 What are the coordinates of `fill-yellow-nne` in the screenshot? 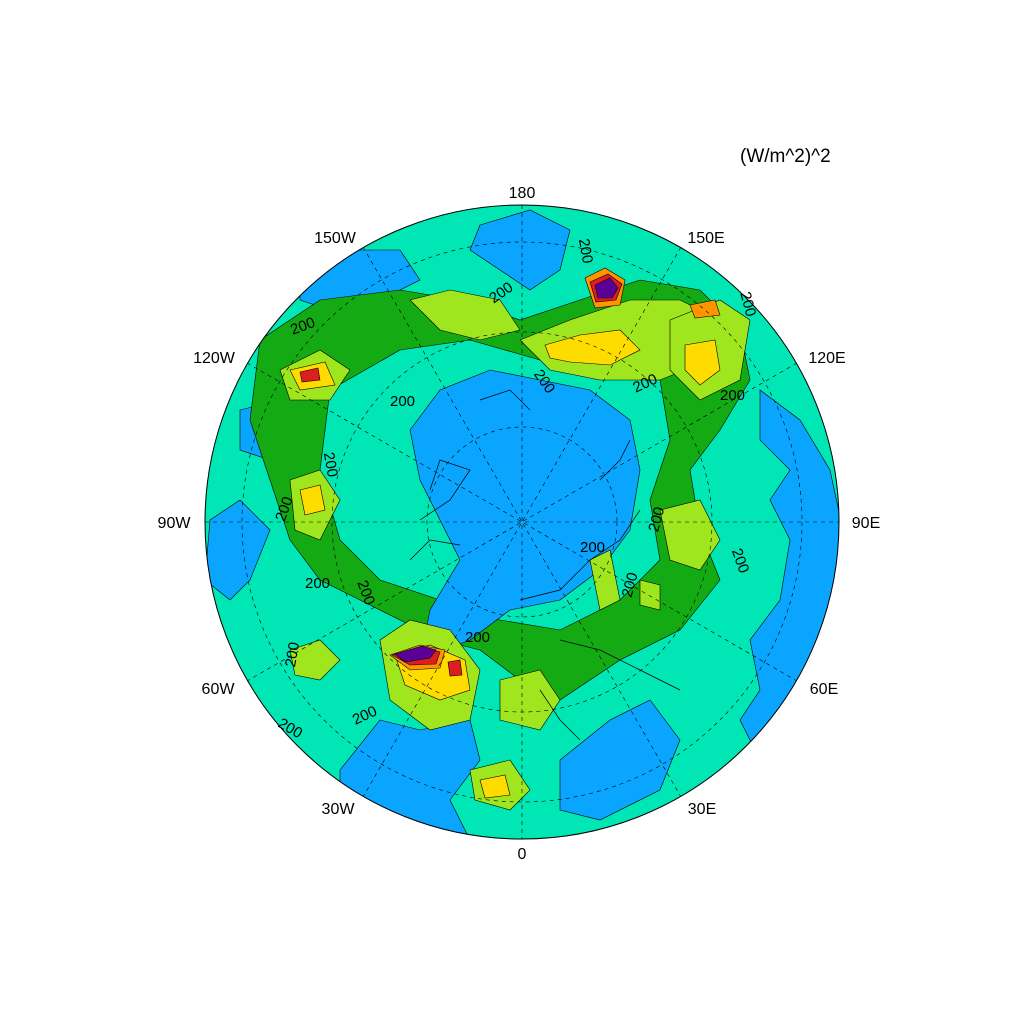 It's located at (592, 347).